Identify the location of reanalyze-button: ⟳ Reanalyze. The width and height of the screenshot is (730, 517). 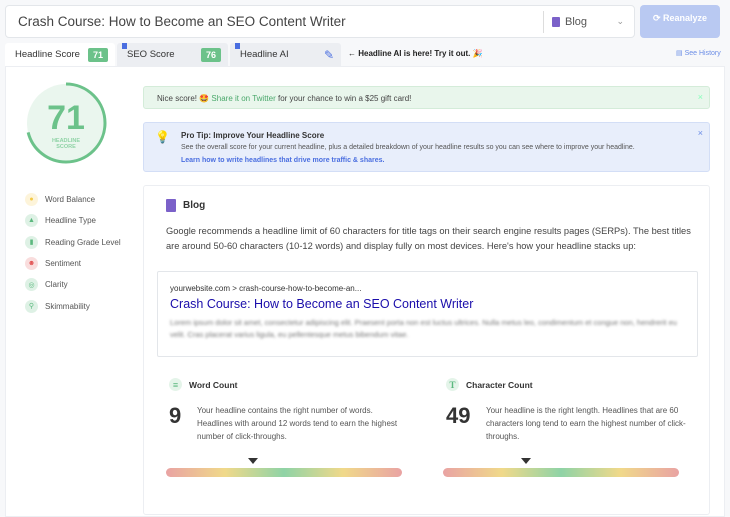
(680, 21).